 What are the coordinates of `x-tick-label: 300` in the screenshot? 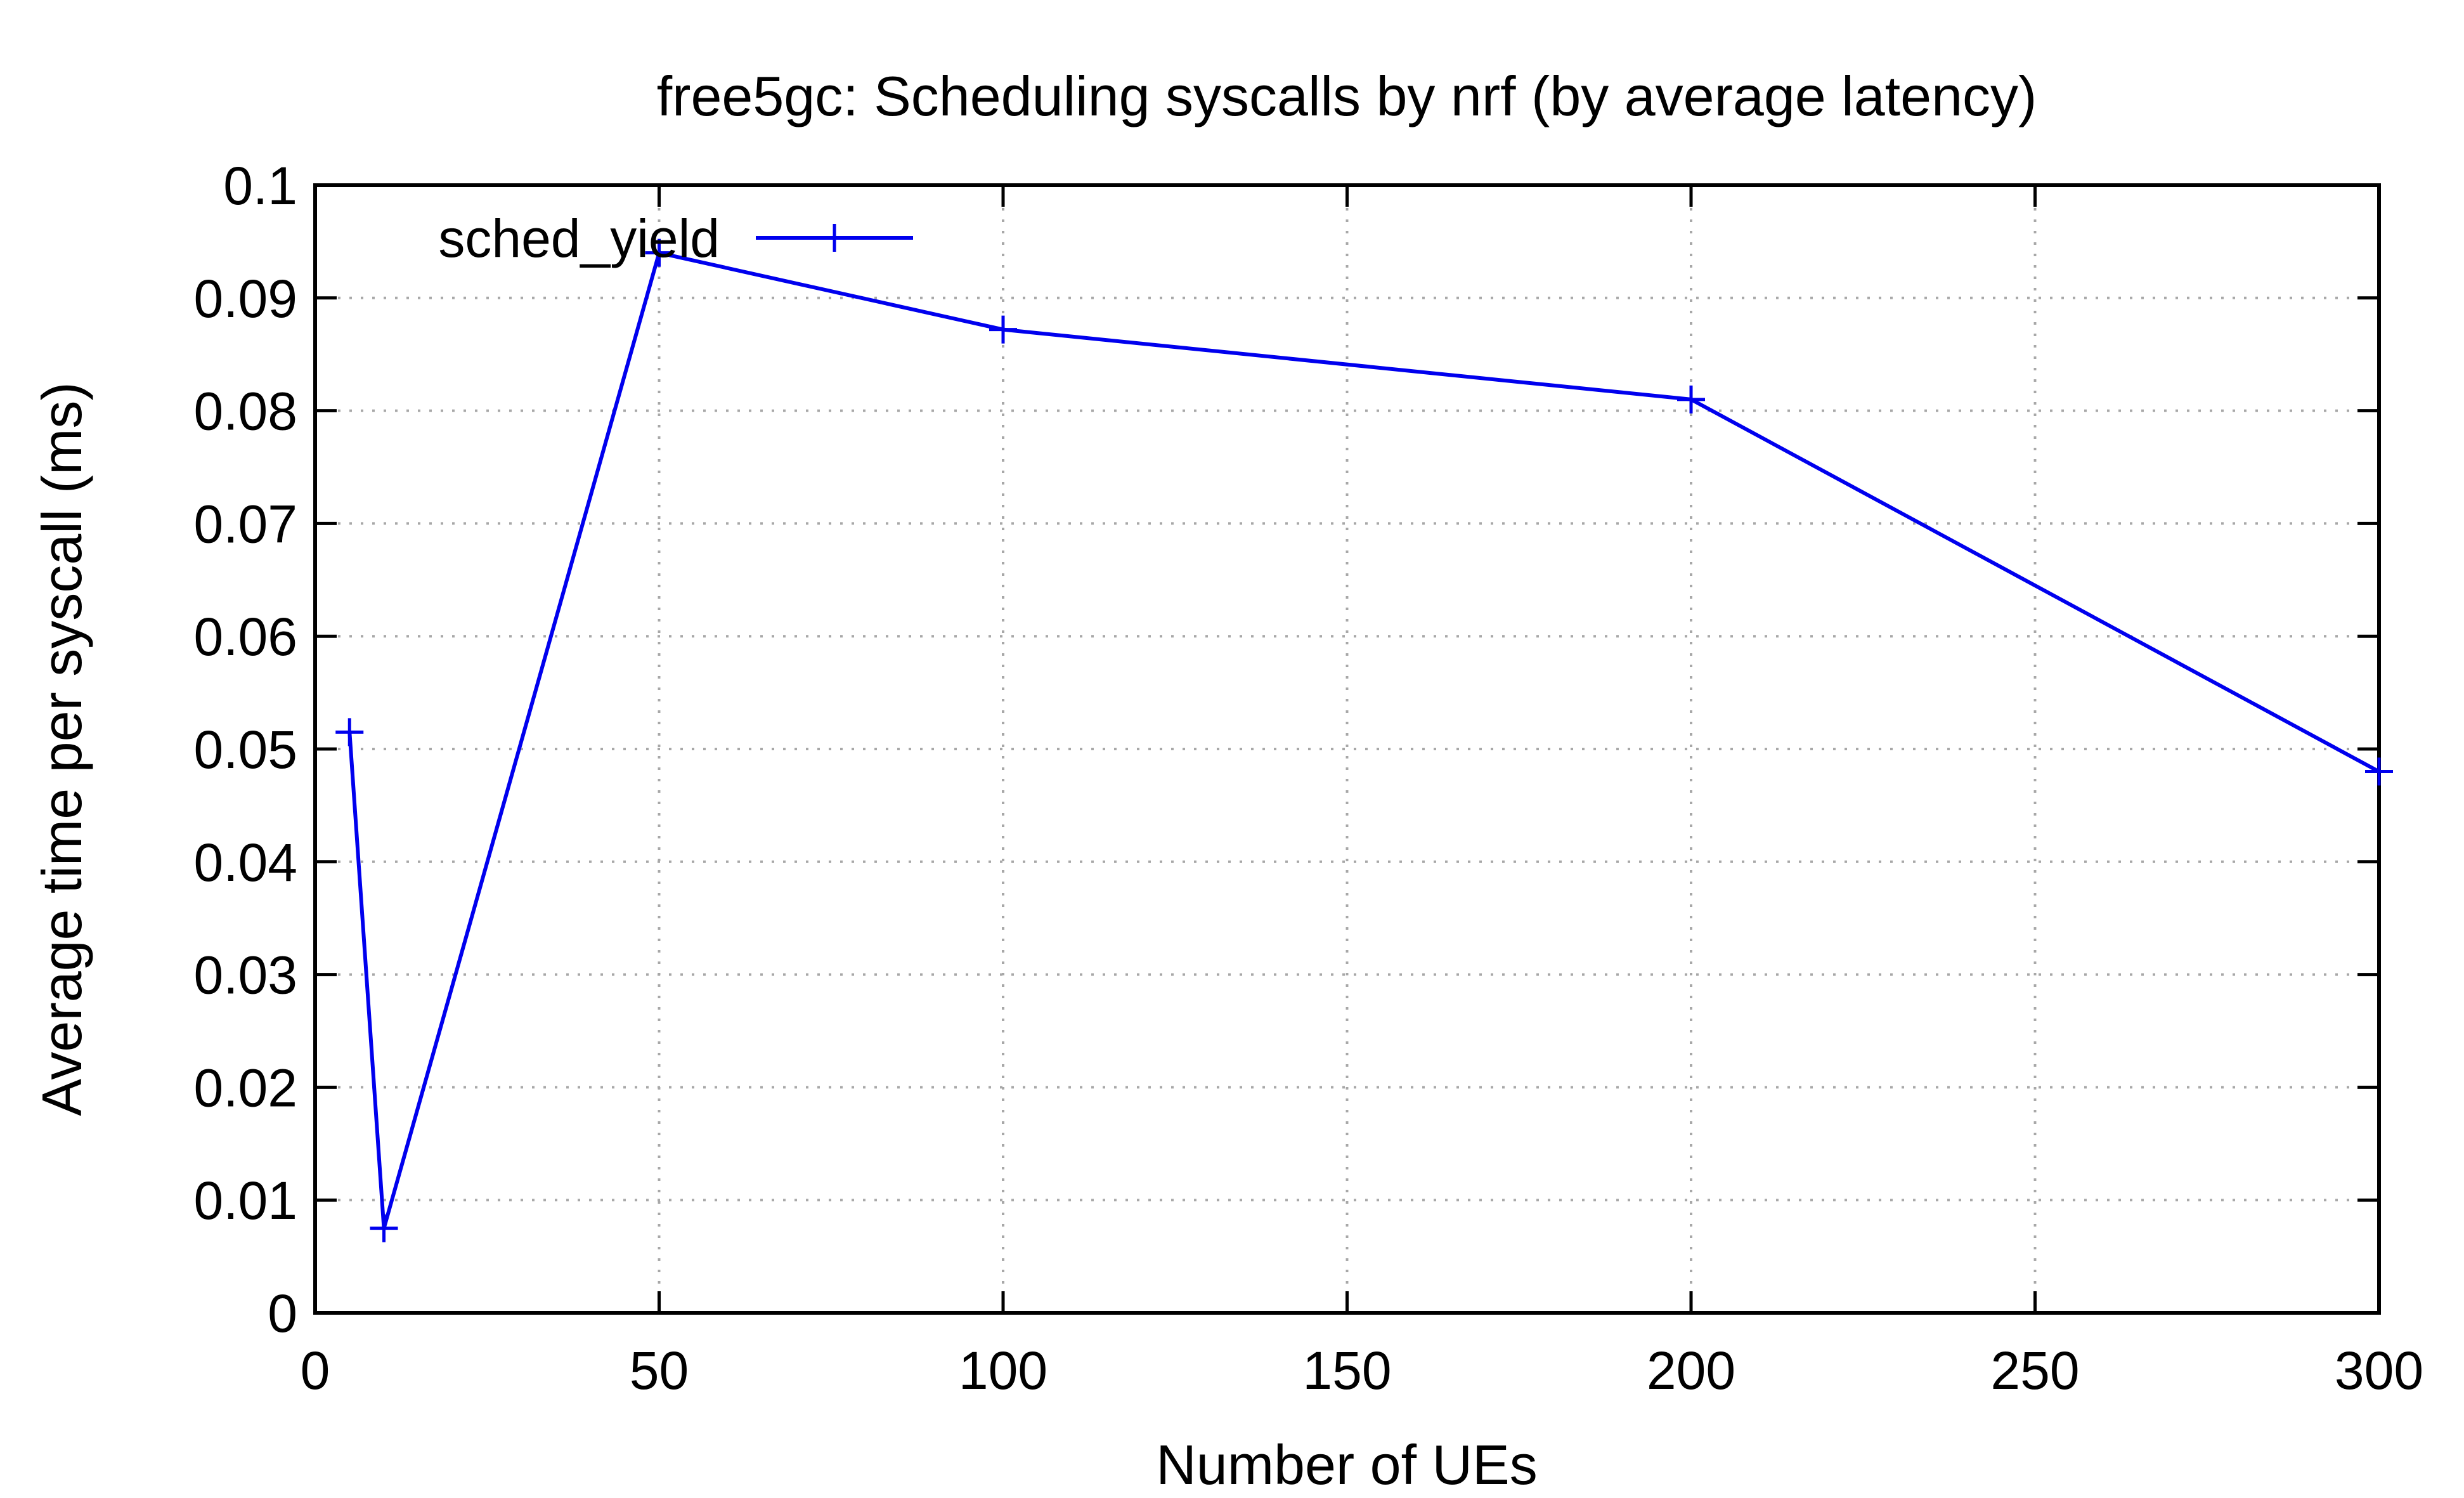 It's located at (2379, 1370).